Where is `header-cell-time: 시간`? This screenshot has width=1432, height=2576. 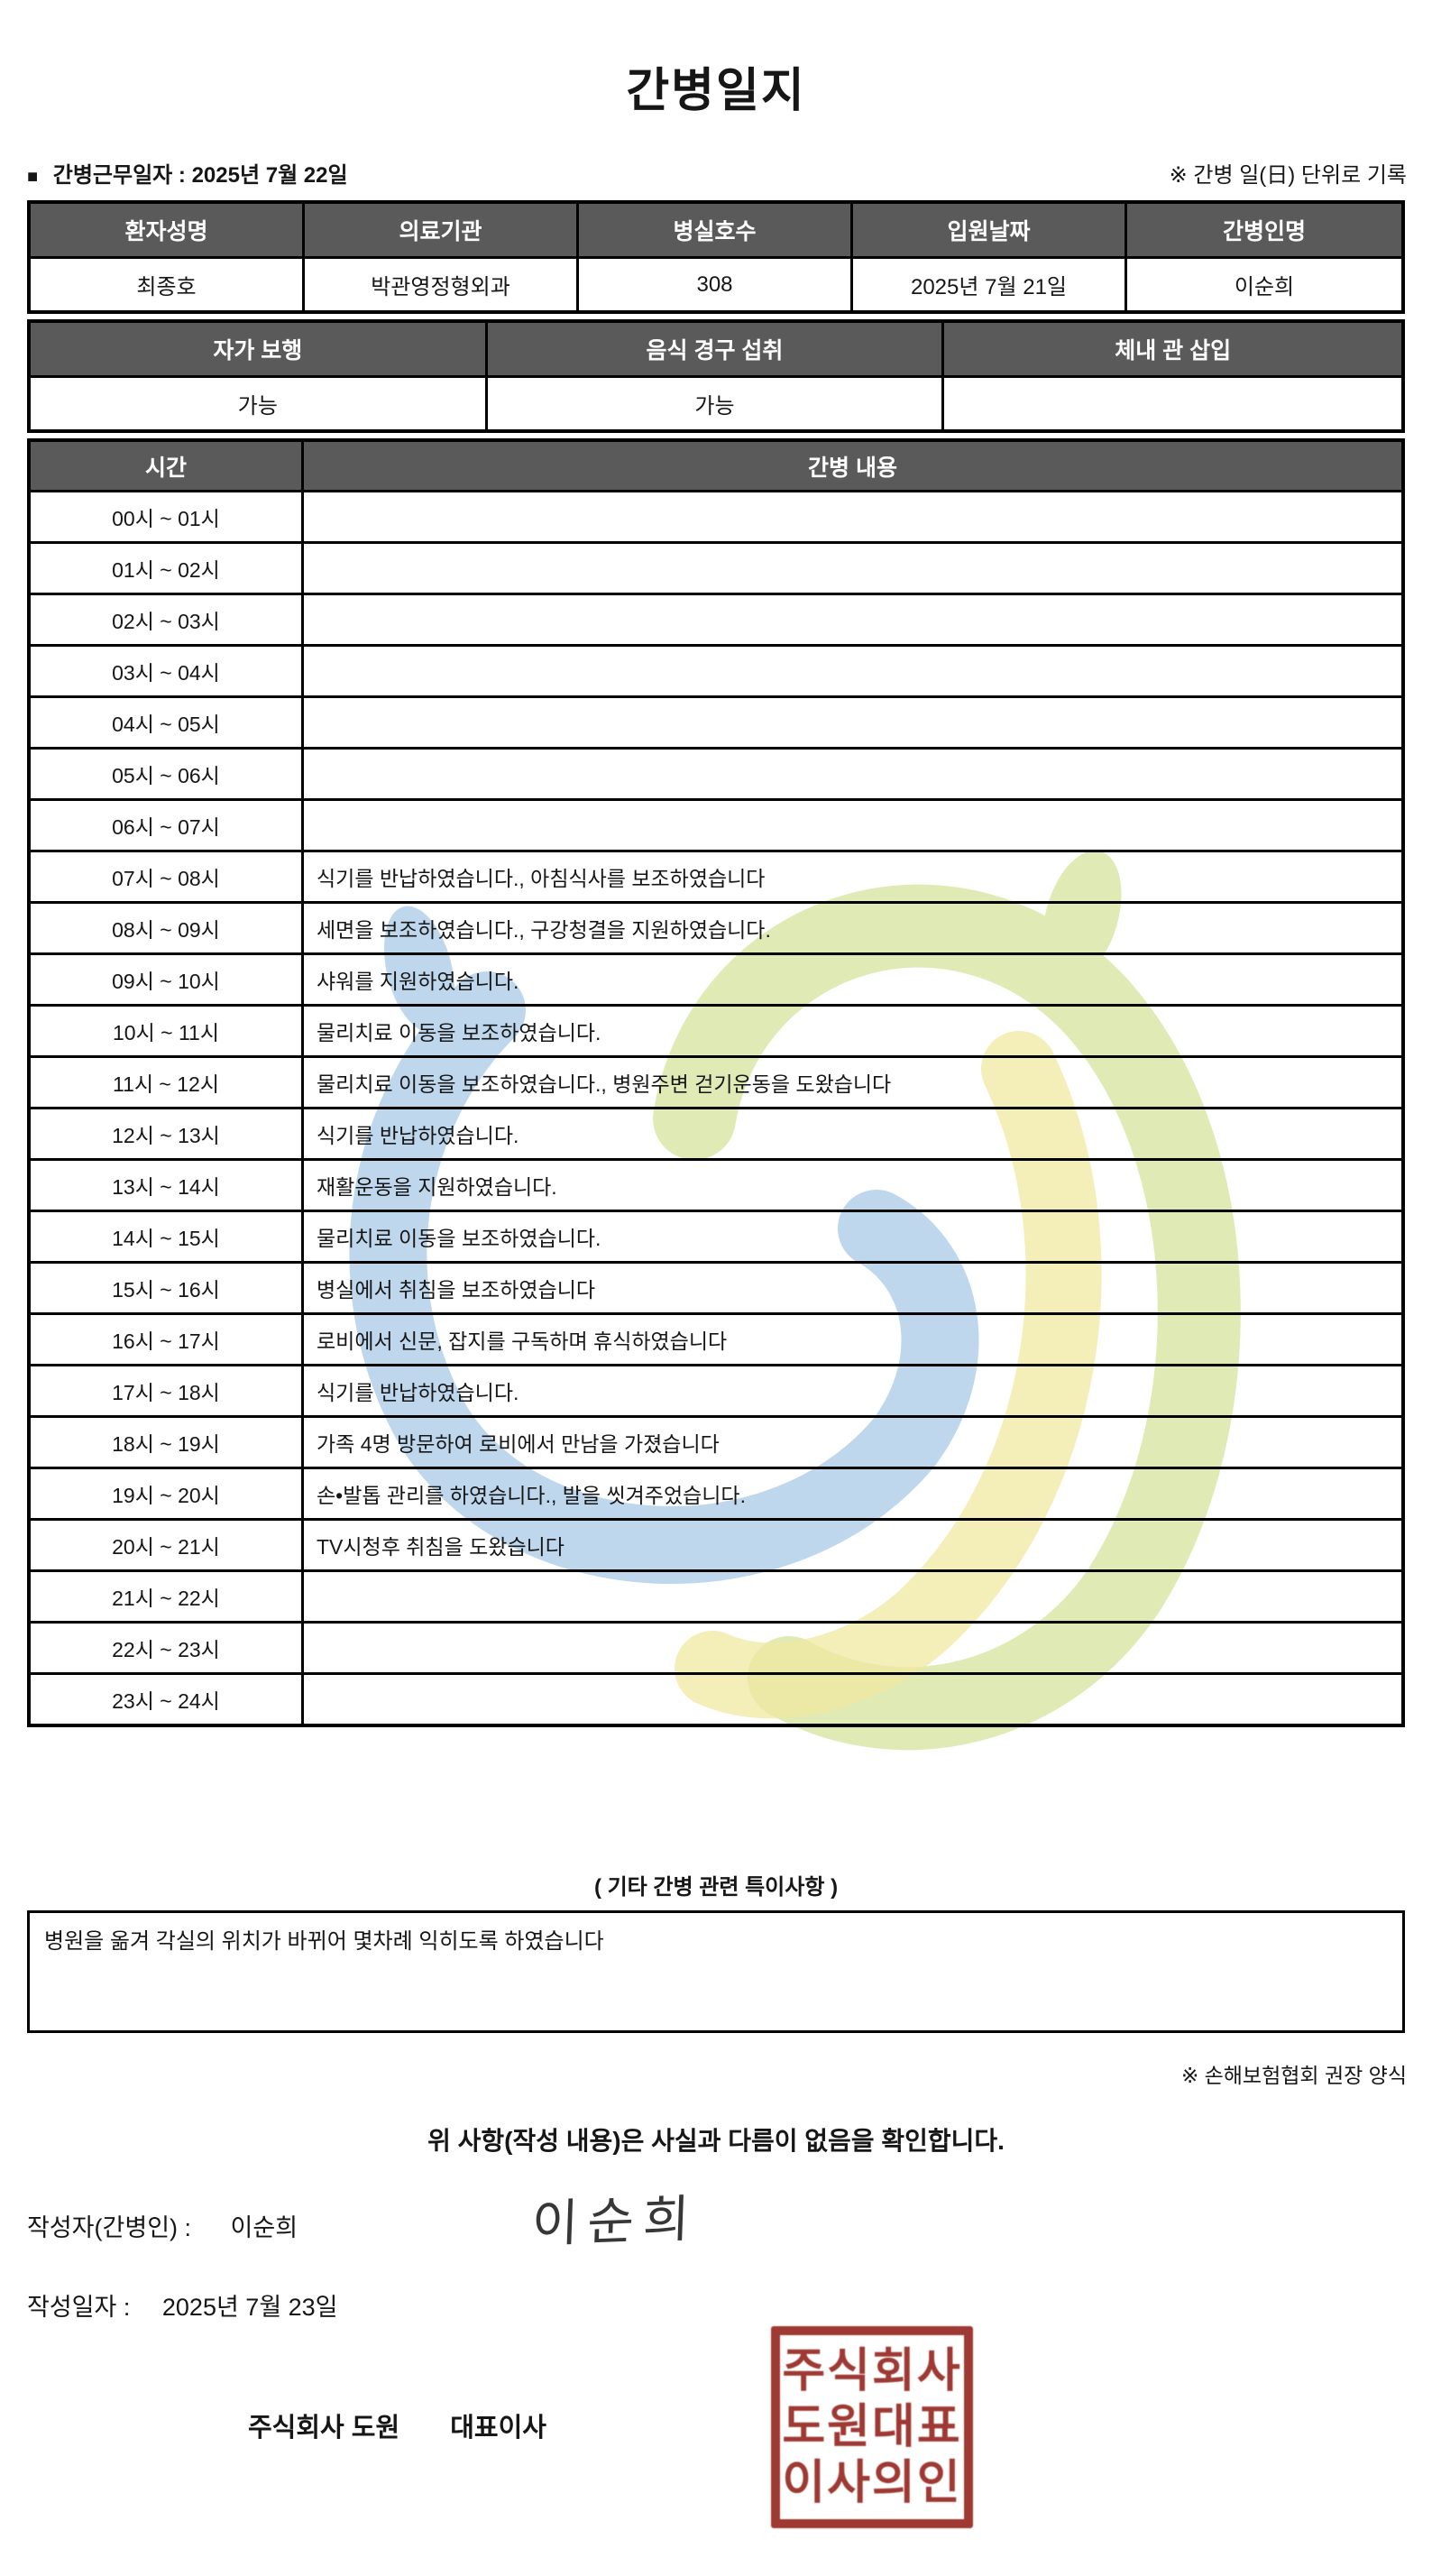 header-cell-time: 시간 is located at coordinates (167, 467).